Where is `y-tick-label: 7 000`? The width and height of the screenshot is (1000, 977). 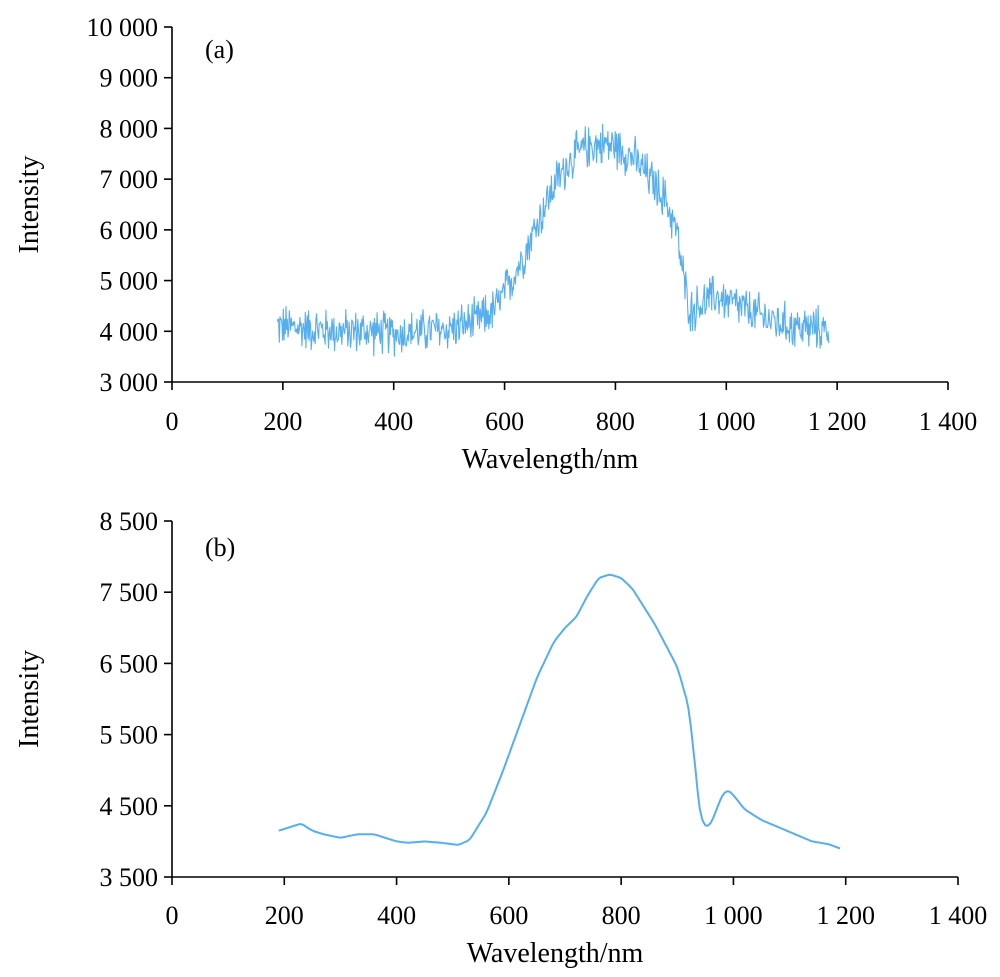
y-tick-label: 7 000 is located at coordinates (129, 179).